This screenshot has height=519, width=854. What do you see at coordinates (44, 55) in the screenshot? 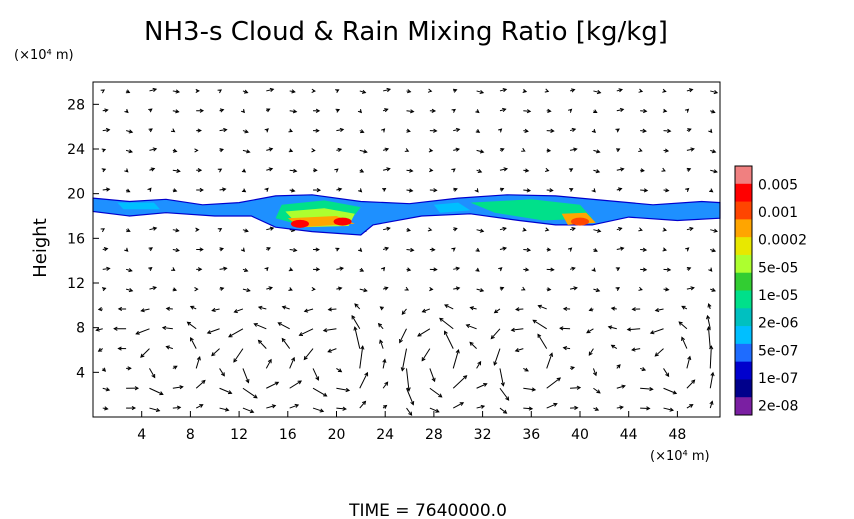
I see `y-unit-label: (×10⁴ m)` at bounding box center [44, 55].